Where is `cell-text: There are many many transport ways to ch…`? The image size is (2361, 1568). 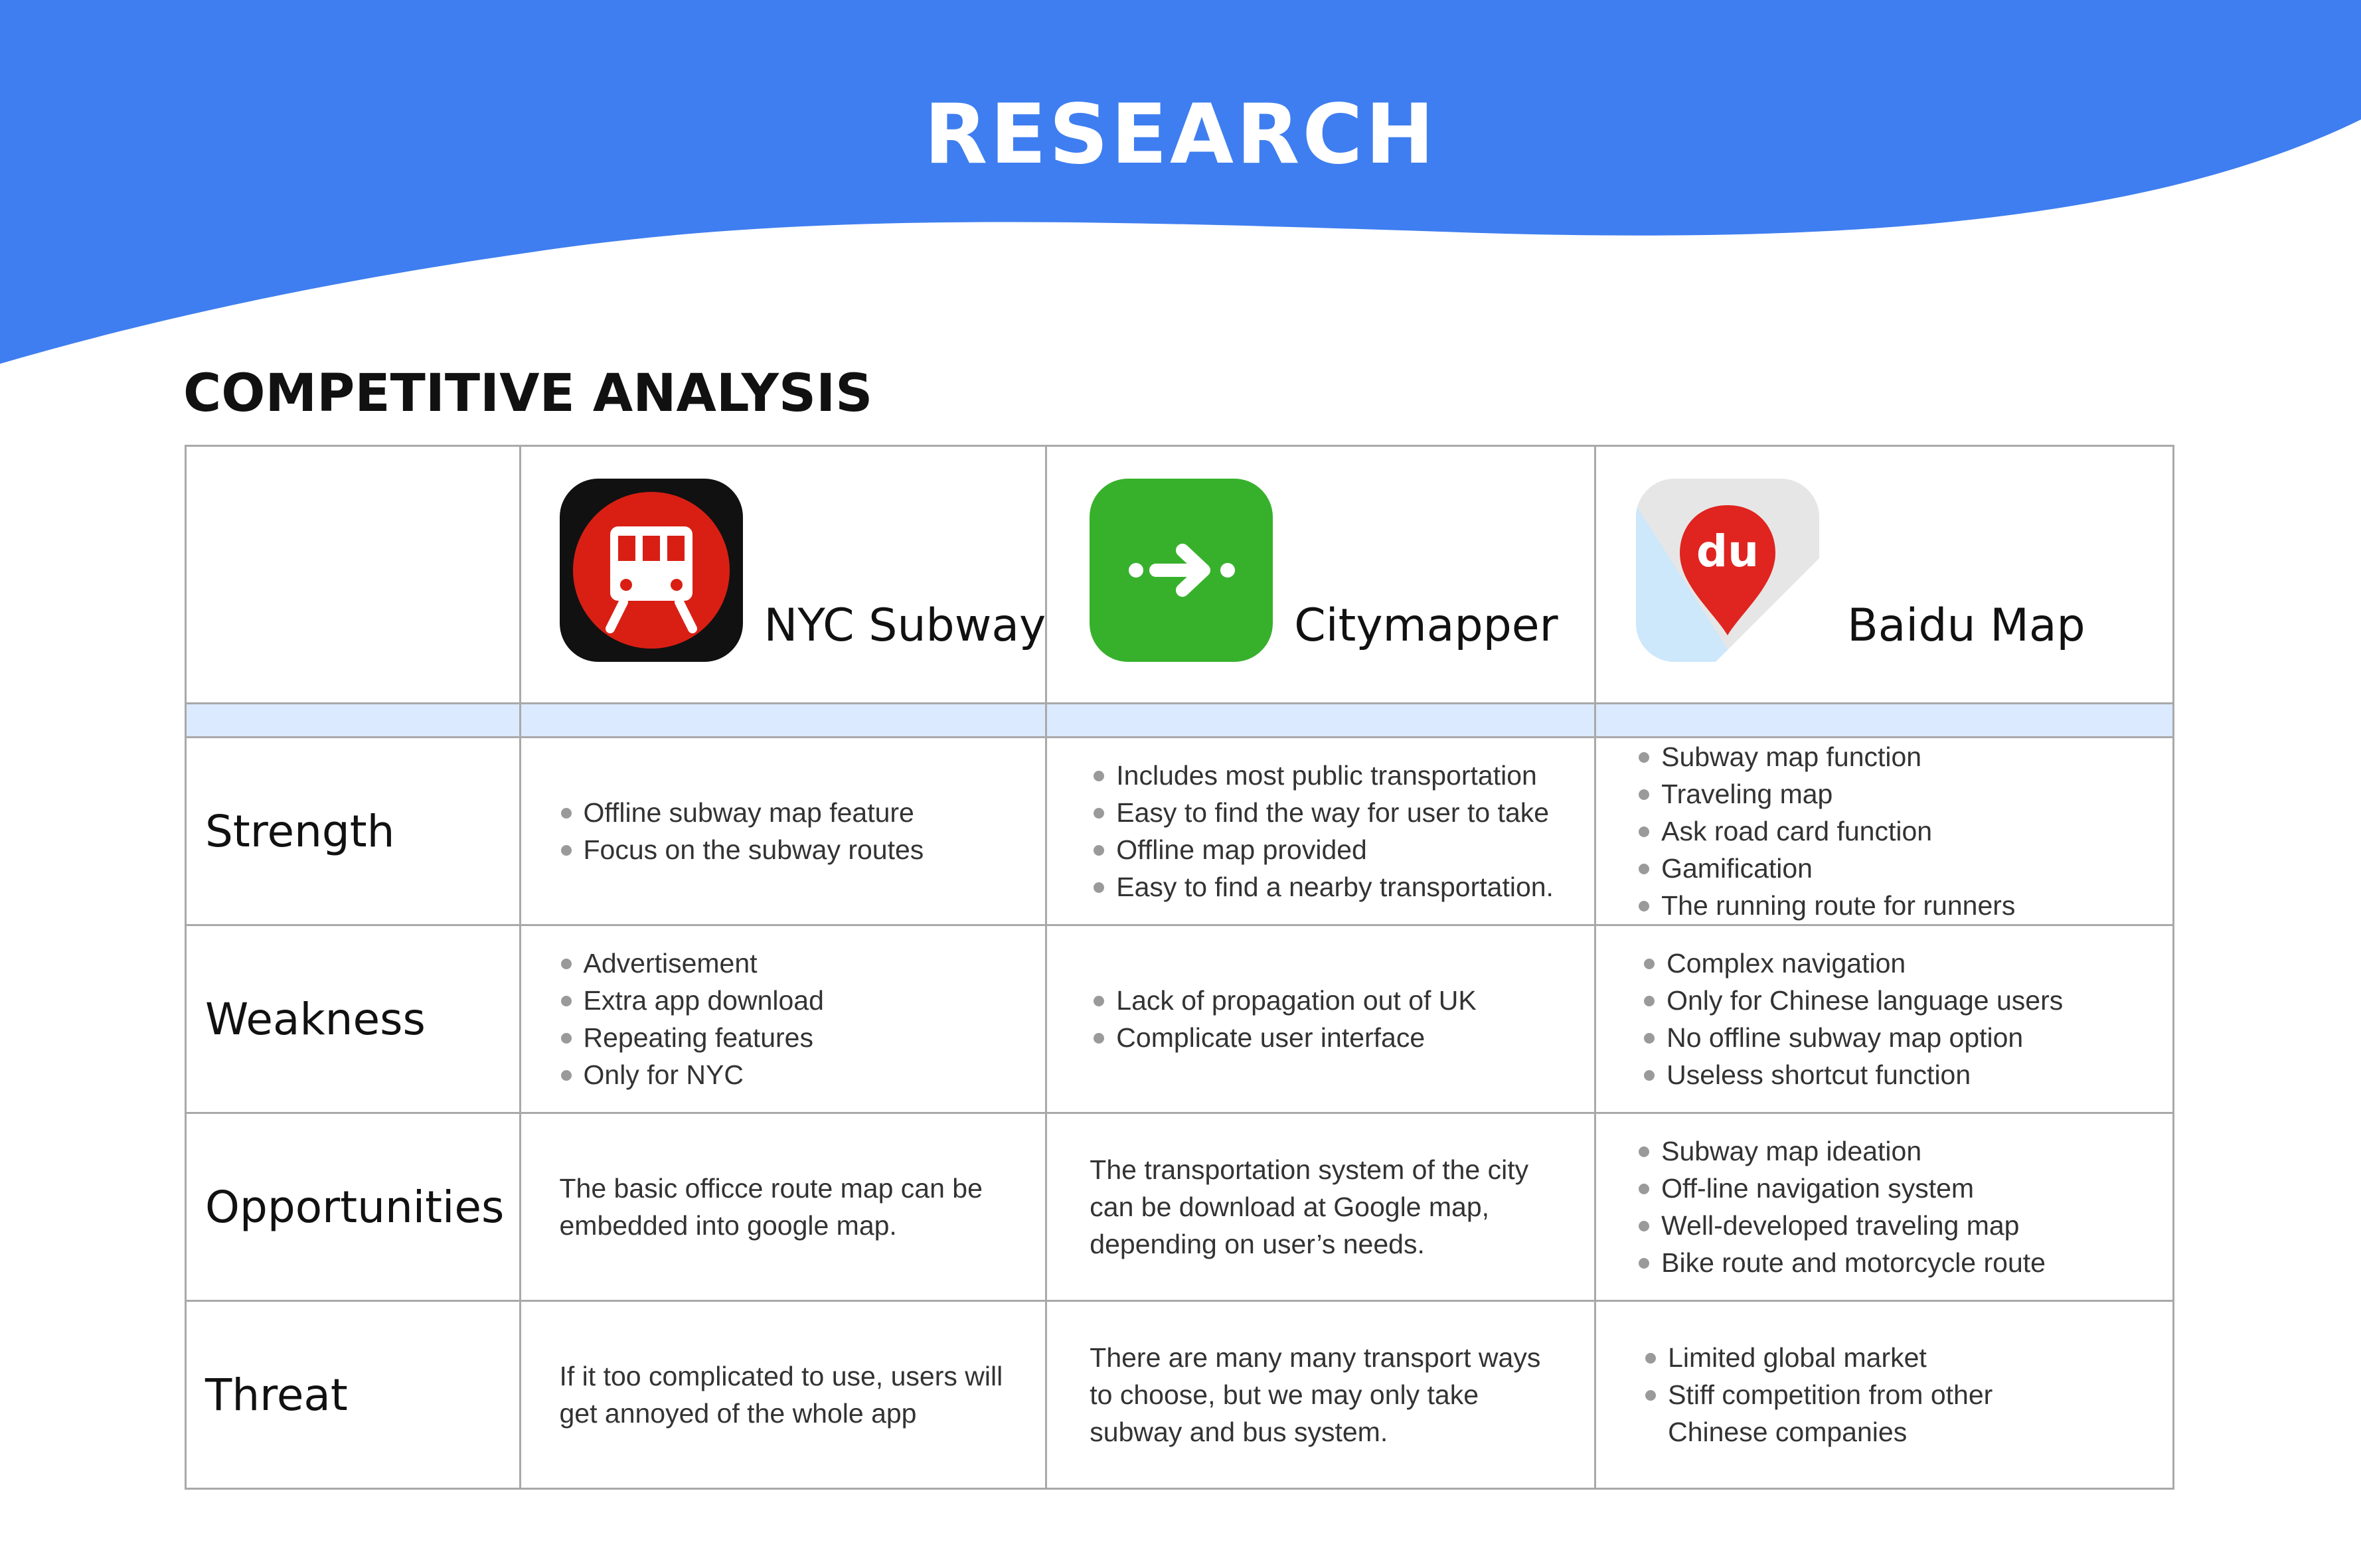
cell-text: There are many many transport ways to ch… is located at coordinates (1315, 1395).